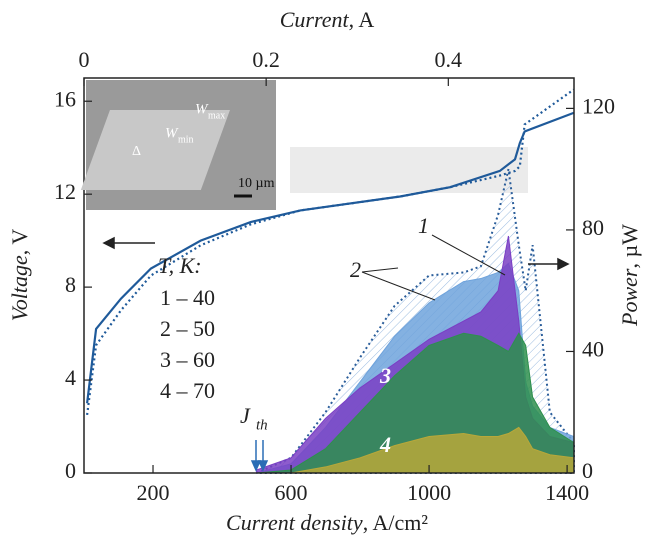 Image resolution: width=654 pixels, height=551 pixels. What do you see at coordinates (409, 170) in the screenshot?
I see `highlight-box` at bounding box center [409, 170].